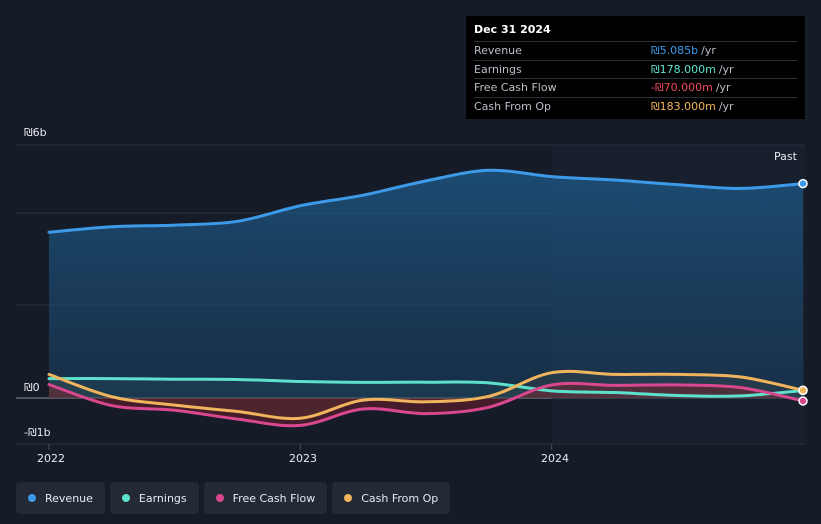  What do you see at coordinates (274, 498) in the screenshot?
I see `legend-label: Free Cash Flow` at bounding box center [274, 498].